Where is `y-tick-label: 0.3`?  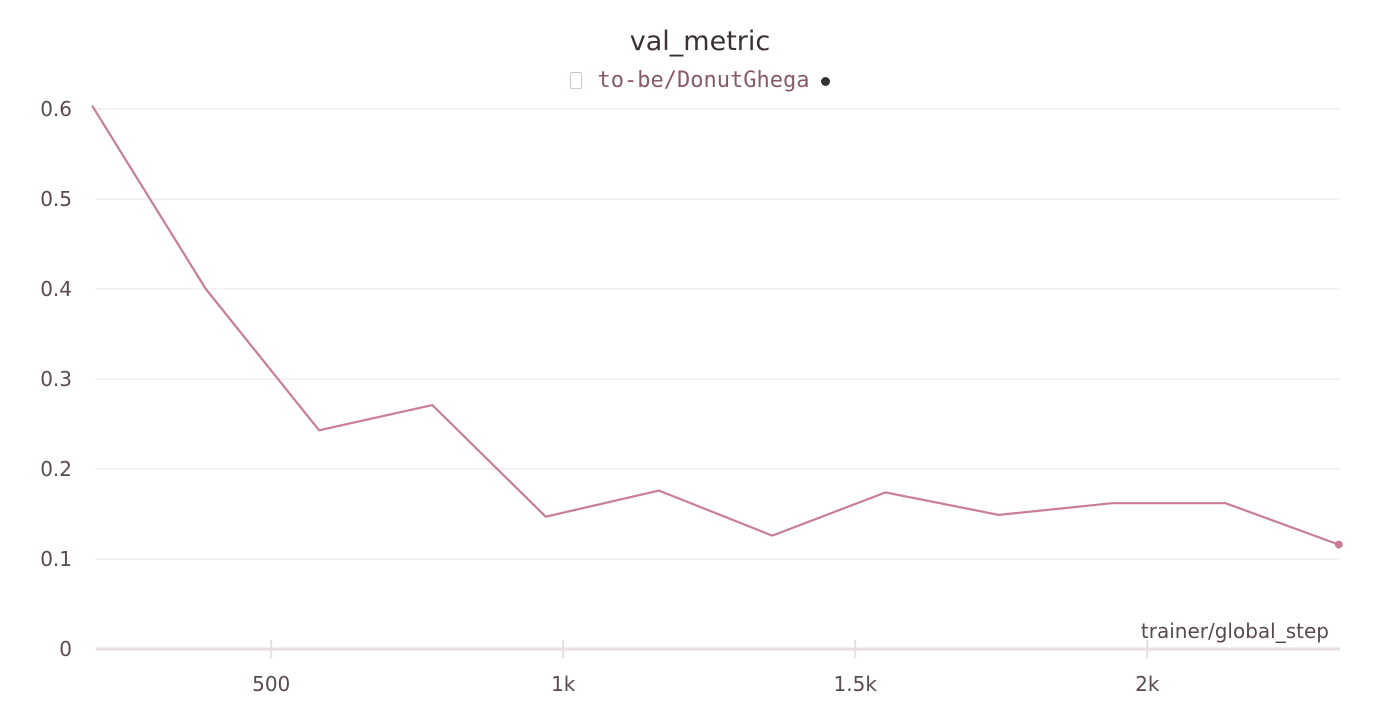
y-tick-label: 0.3 is located at coordinates (56, 379).